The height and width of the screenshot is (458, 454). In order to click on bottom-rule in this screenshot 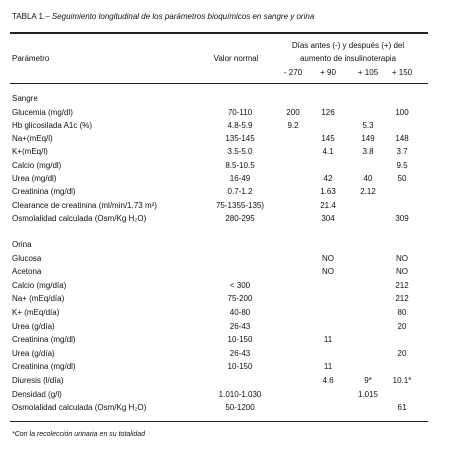, I will do `click(219, 421)`.